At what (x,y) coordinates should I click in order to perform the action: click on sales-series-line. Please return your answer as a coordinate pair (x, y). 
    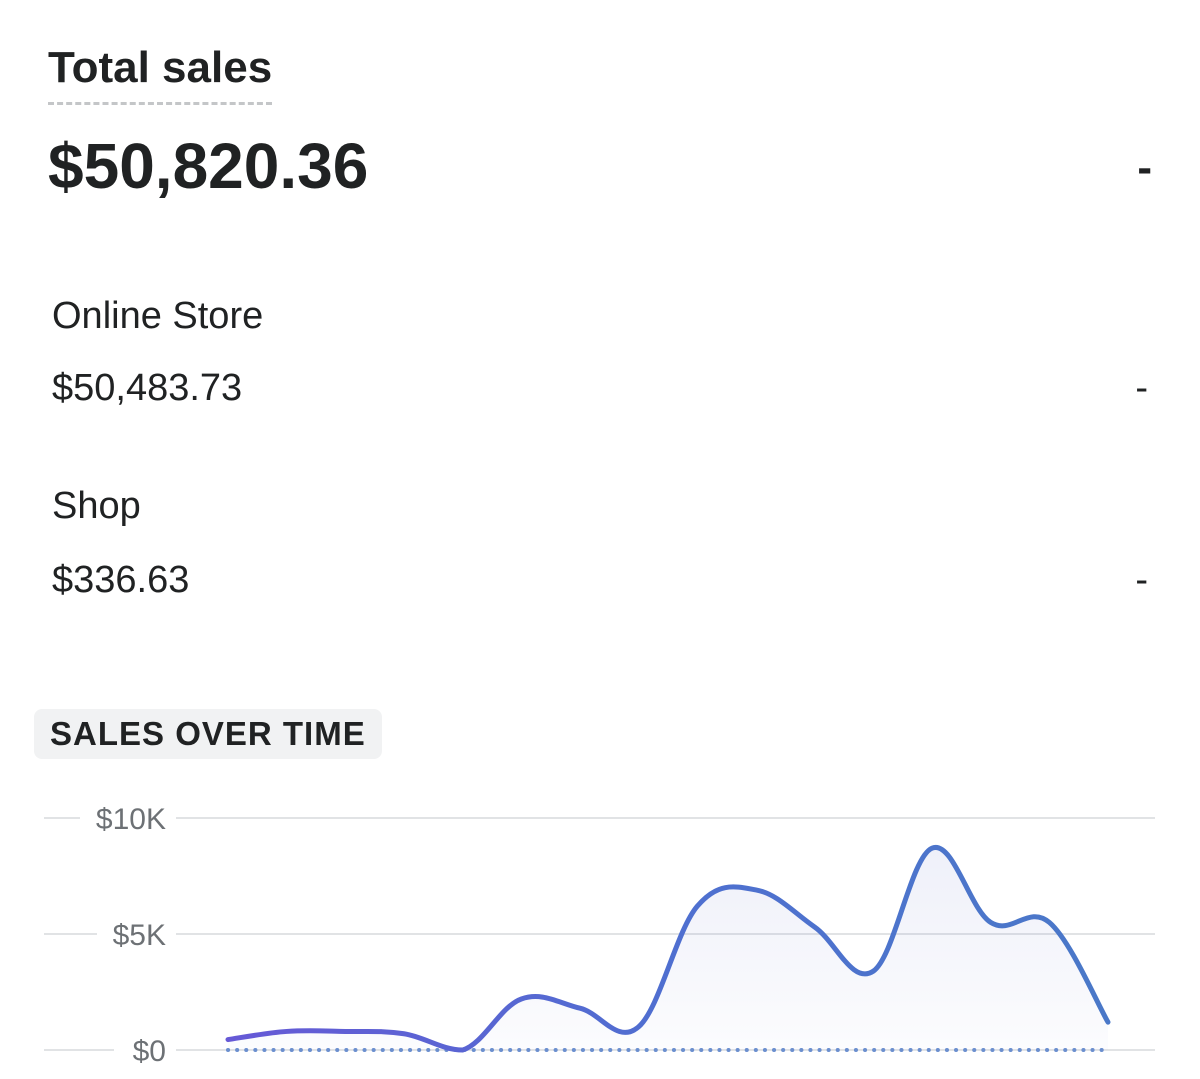
    Looking at the image, I should click on (668, 949).